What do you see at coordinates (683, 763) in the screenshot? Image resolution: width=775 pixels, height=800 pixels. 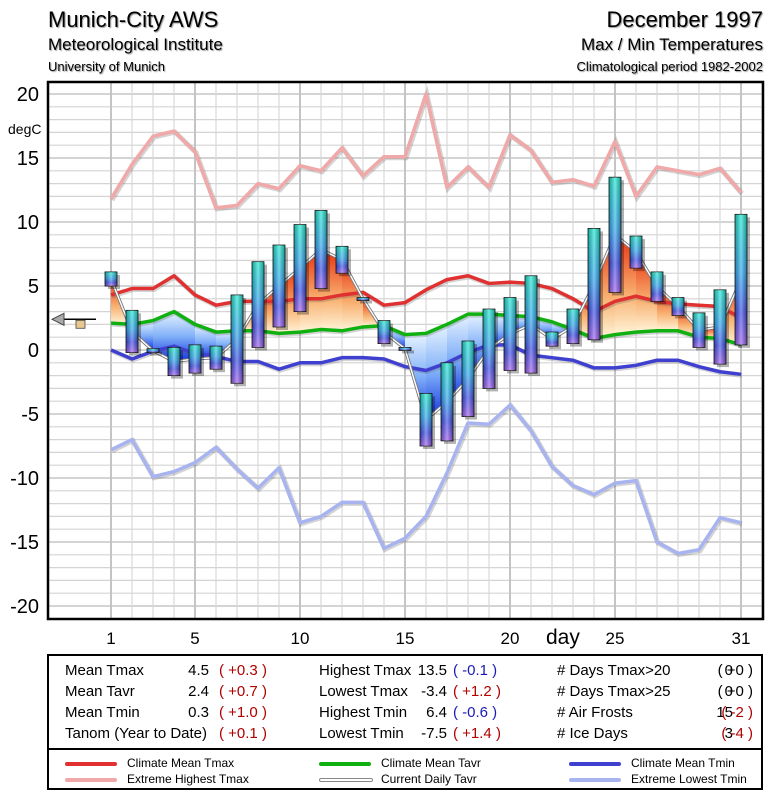 I see `legend-label: Climate Mean Tmin` at bounding box center [683, 763].